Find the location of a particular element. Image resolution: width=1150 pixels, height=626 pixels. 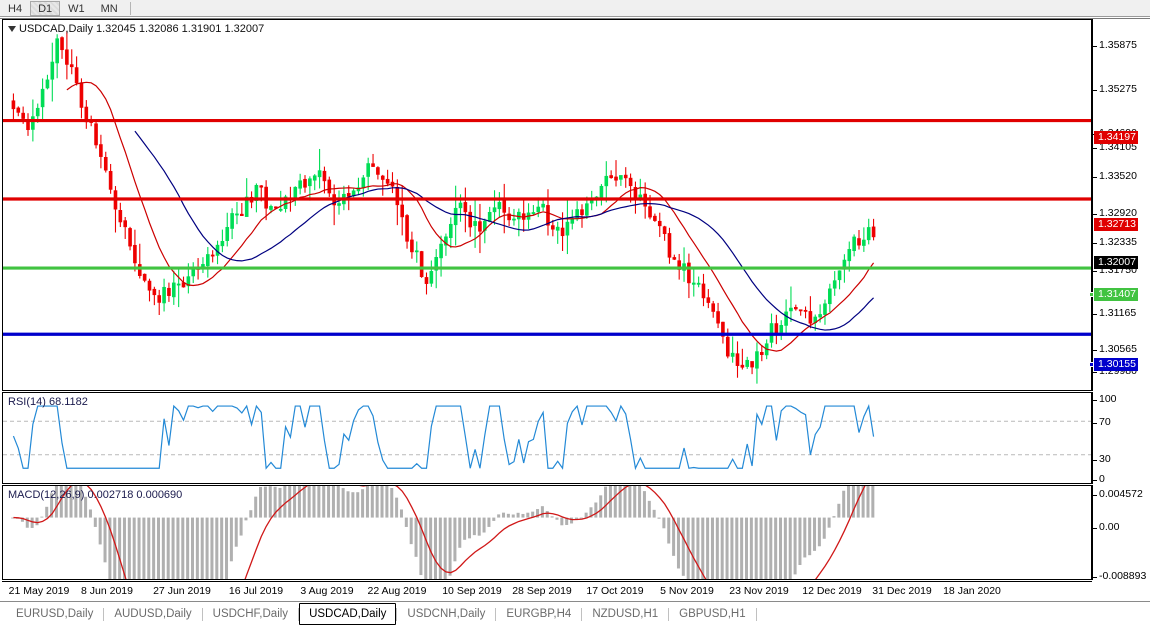

symbol-tab-usdchf-daily: USDCHF,Daily is located at coordinates (250, 614).